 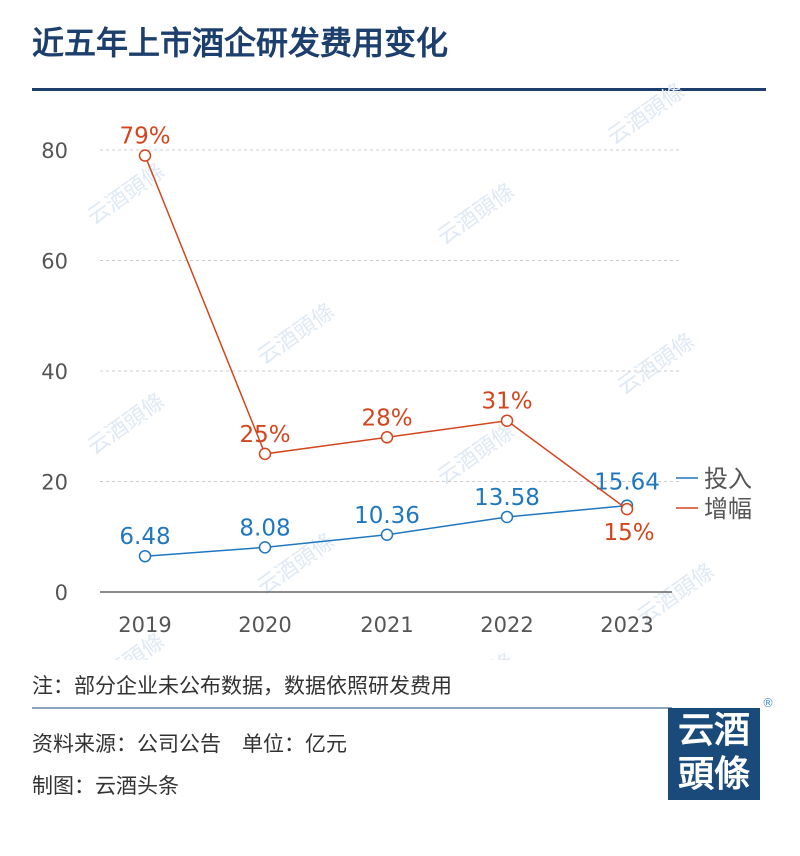 I want to click on data-label: 79%, so click(x=144, y=137).